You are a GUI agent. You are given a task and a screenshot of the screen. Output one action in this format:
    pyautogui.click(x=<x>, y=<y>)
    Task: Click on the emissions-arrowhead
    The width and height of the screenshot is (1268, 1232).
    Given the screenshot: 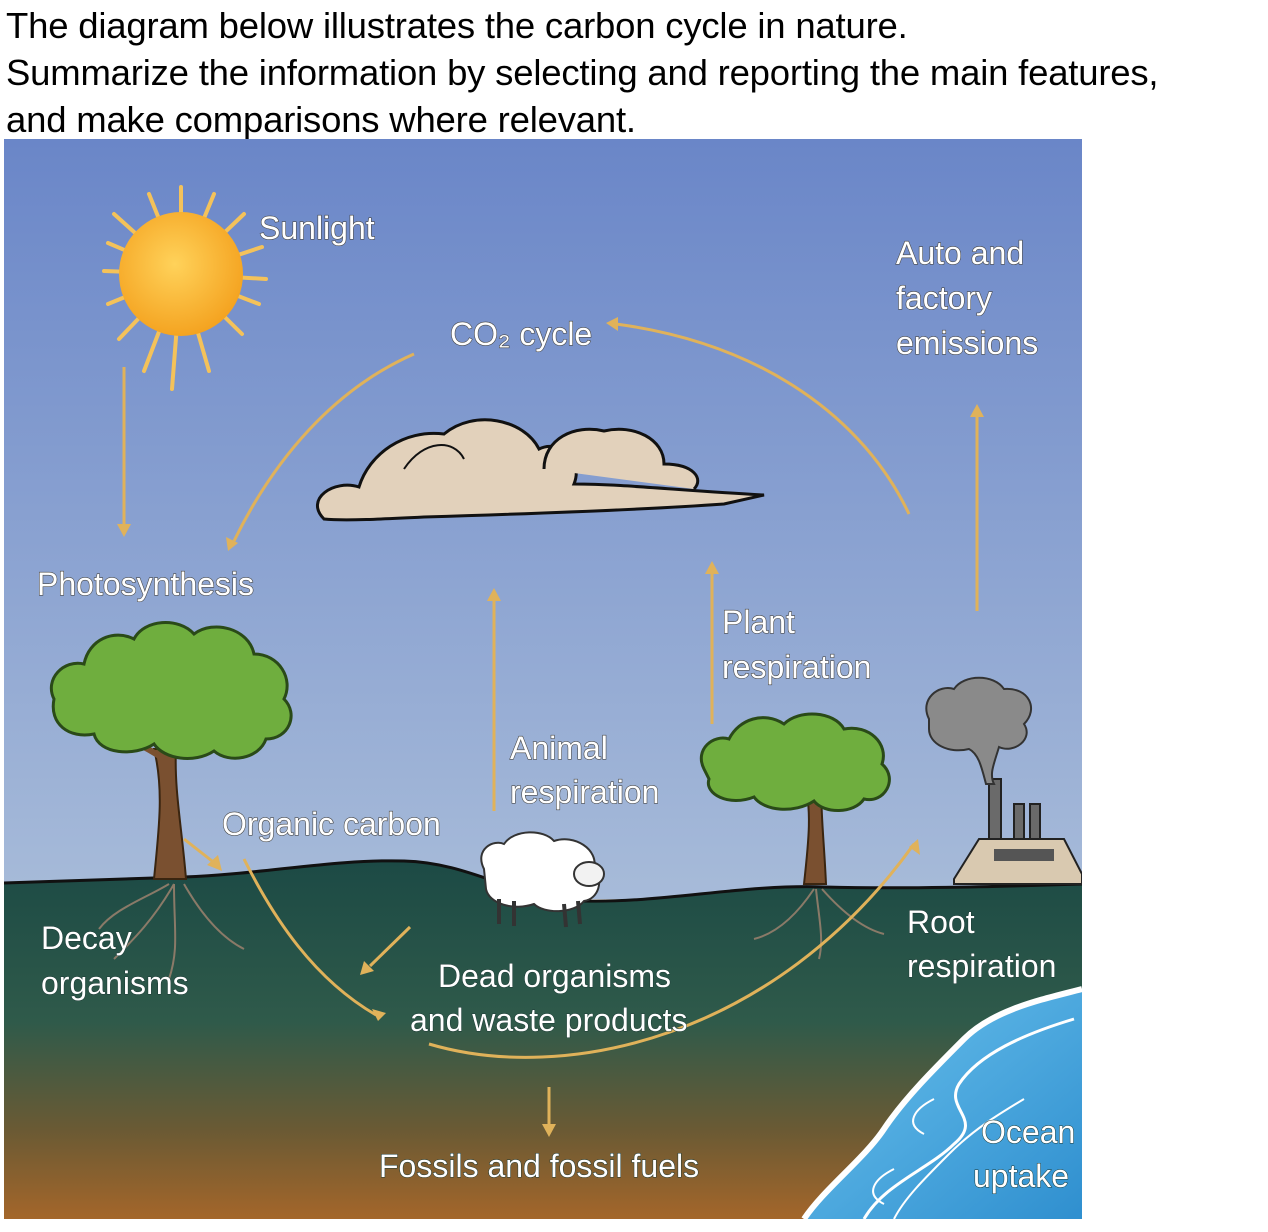 What is the action you would take?
    pyautogui.click(x=977, y=410)
    